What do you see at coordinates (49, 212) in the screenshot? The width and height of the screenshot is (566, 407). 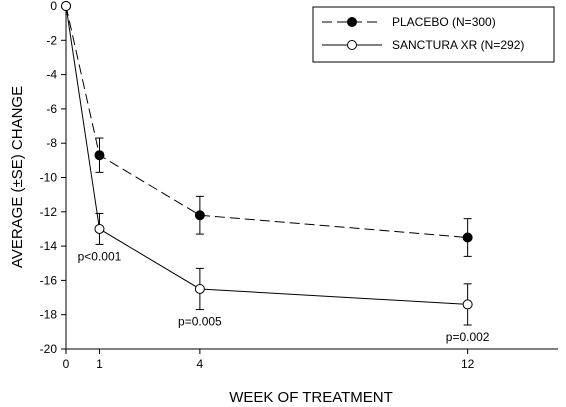 I see `y-tick-label: -12` at bounding box center [49, 212].